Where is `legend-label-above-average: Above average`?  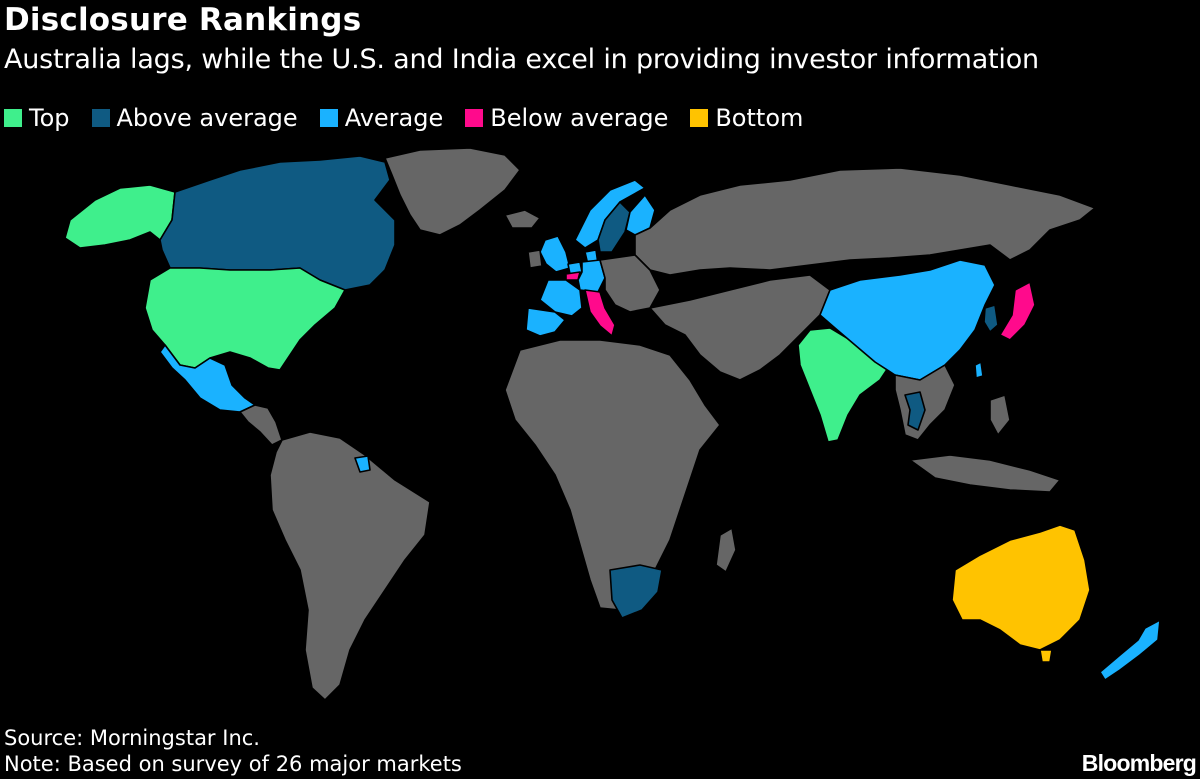 legend-label-above-average: Above average is located at coordinates (207, 118).